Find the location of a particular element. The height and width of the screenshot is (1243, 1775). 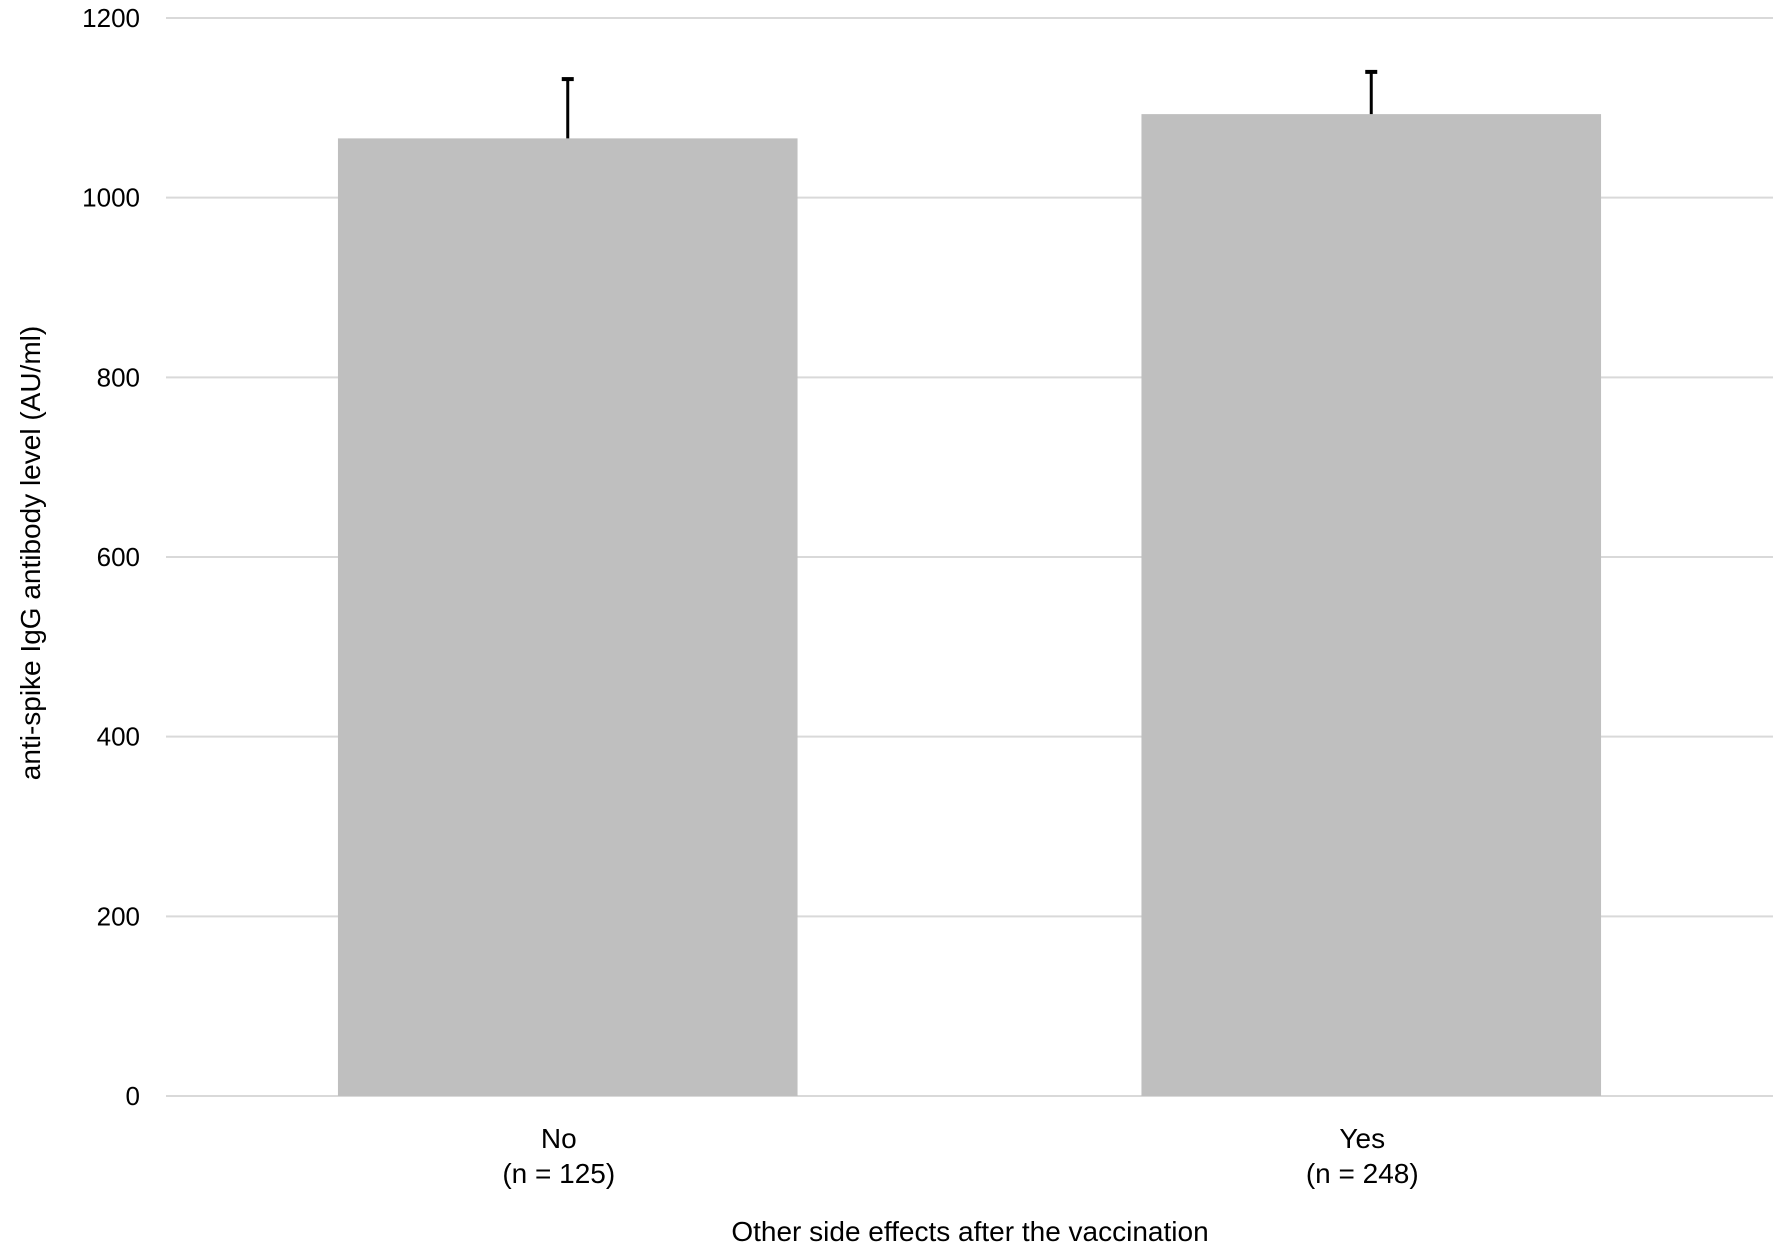

y-tick-label: 1200 is located at coordinates (111, 18).